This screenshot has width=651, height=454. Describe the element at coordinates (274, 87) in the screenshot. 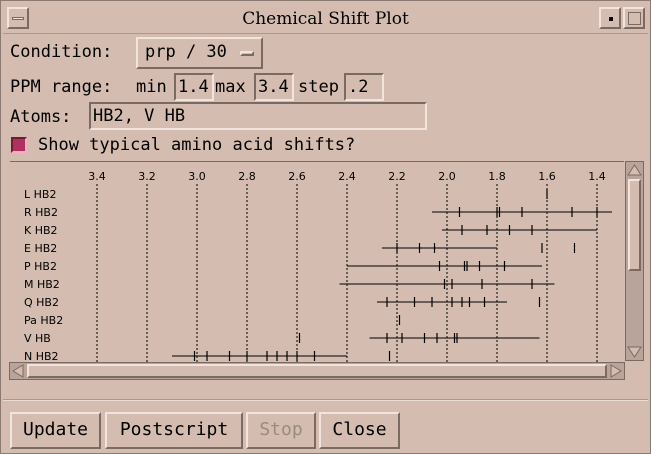

I see `ppm-max-field: 3.4` at that location.